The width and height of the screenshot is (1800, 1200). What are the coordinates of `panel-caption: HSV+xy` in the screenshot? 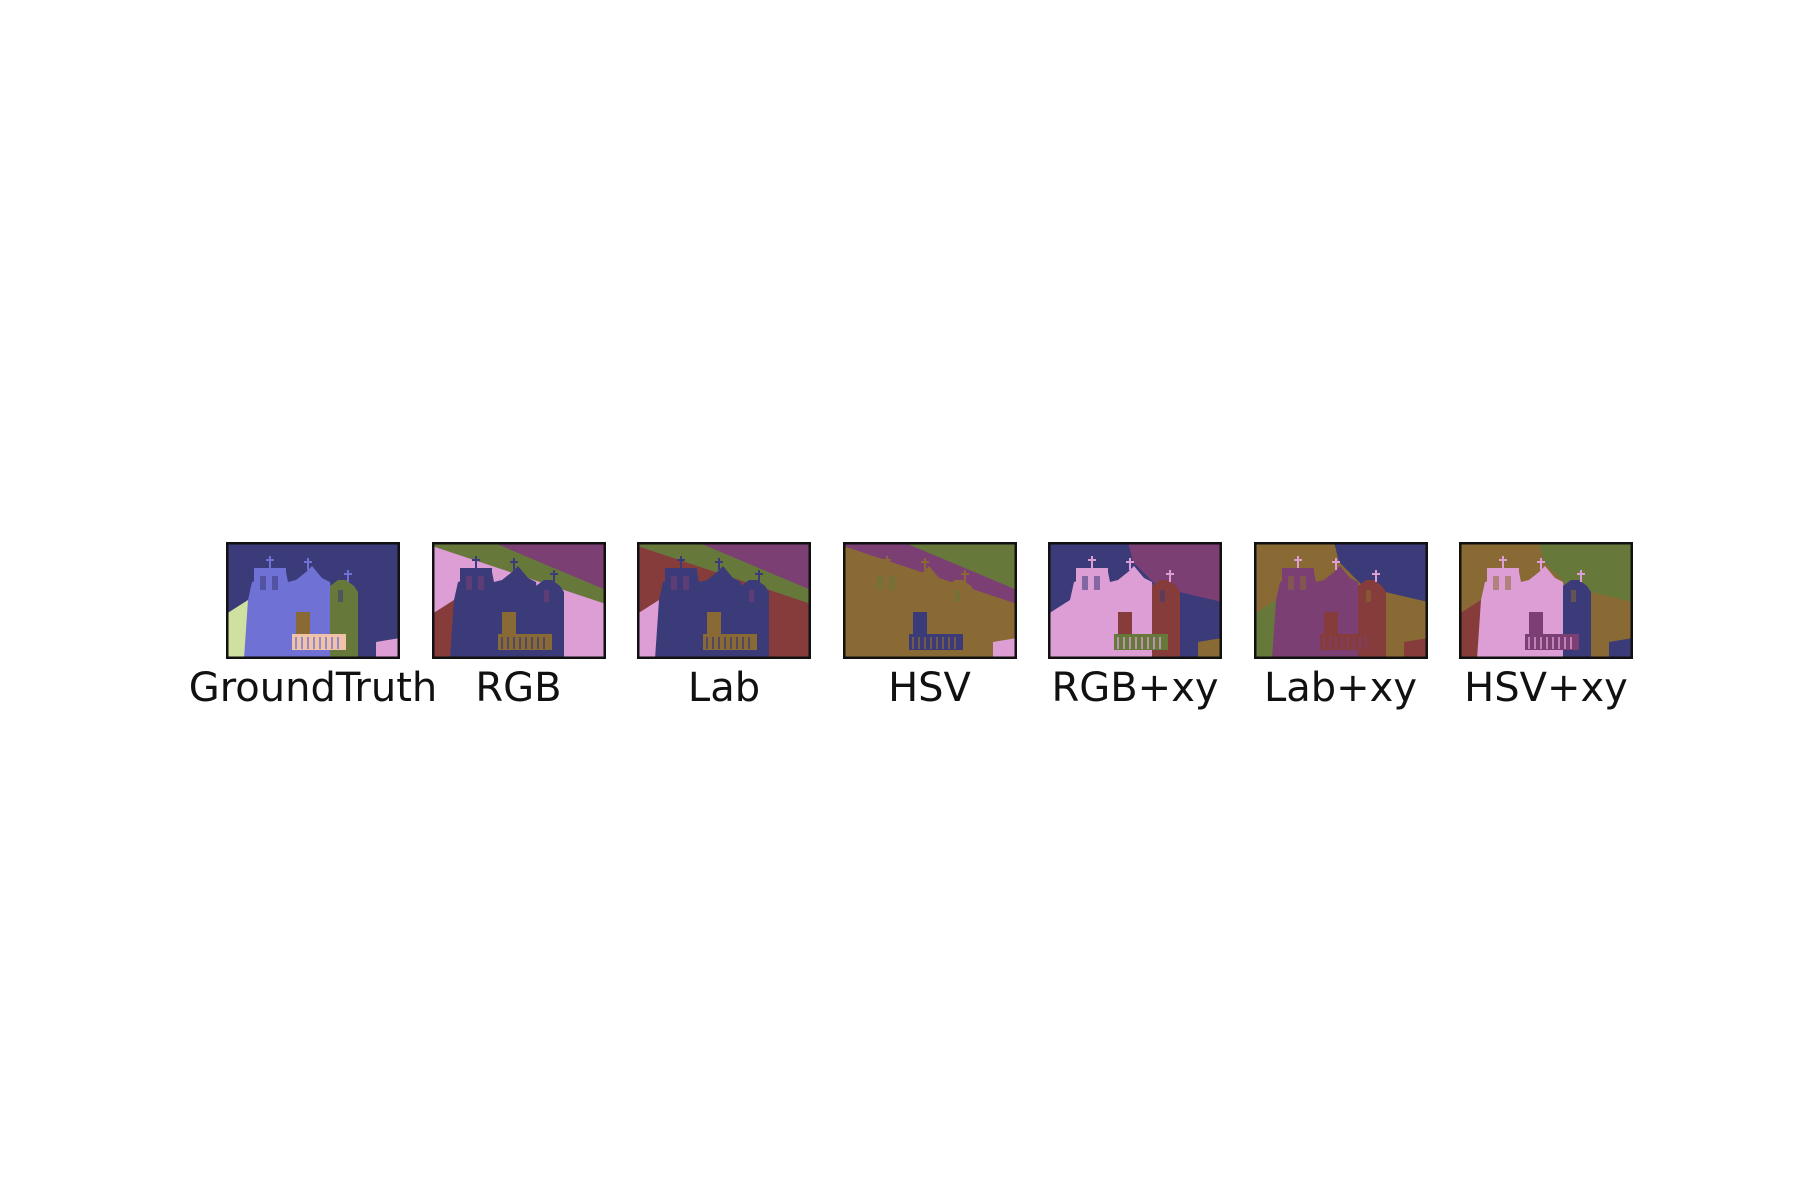 It's located at (1546, 688).